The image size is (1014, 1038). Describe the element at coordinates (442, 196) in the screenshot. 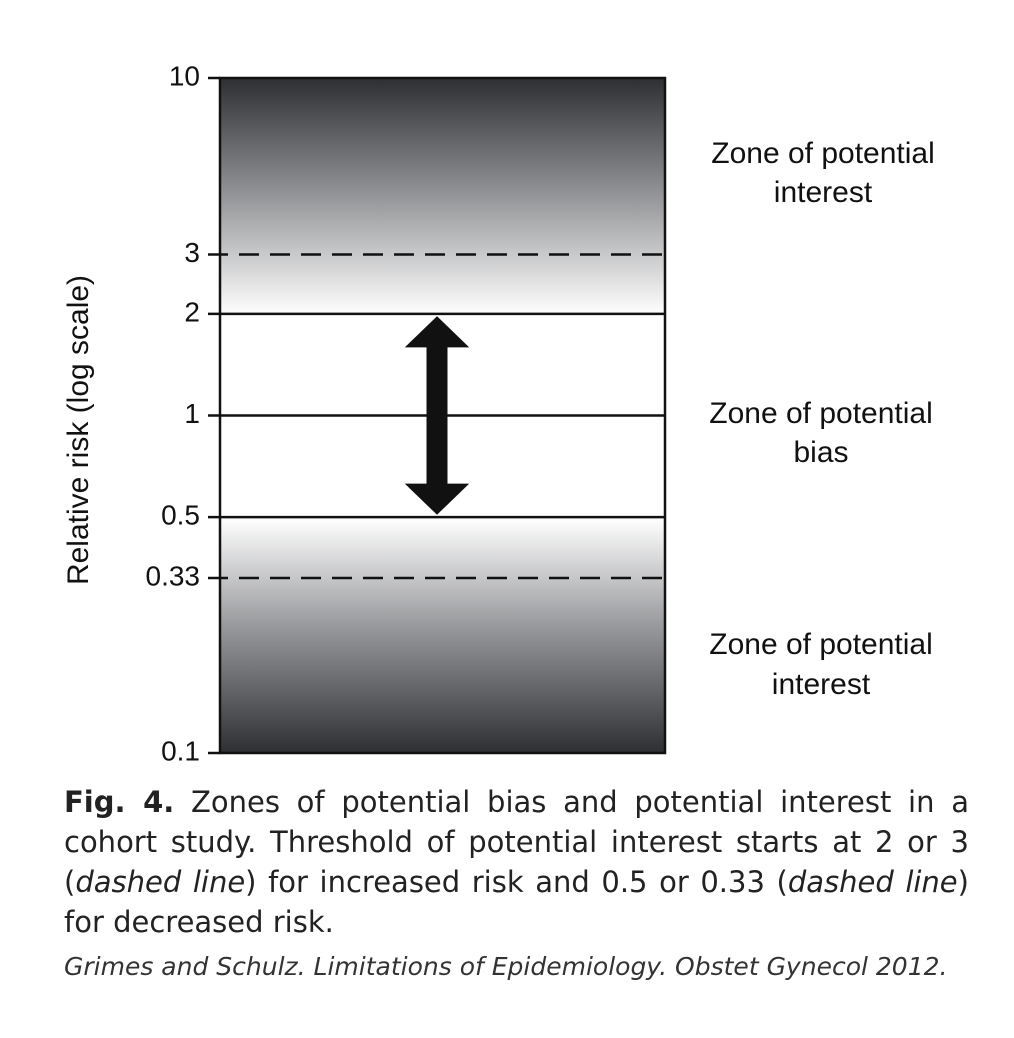

I see `upper-interest-zone-fill` at that location.